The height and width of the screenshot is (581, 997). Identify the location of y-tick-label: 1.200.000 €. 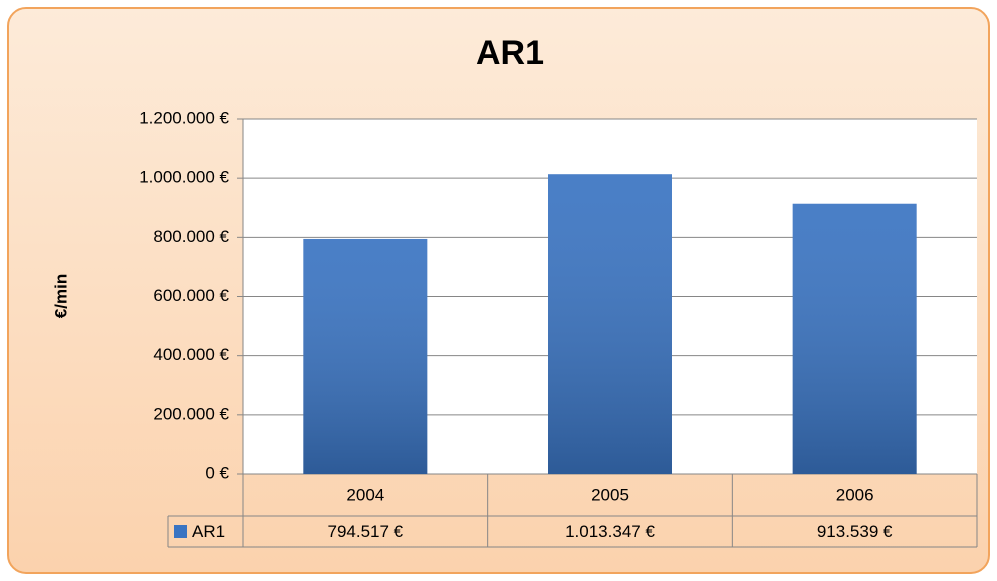
(184, 117).